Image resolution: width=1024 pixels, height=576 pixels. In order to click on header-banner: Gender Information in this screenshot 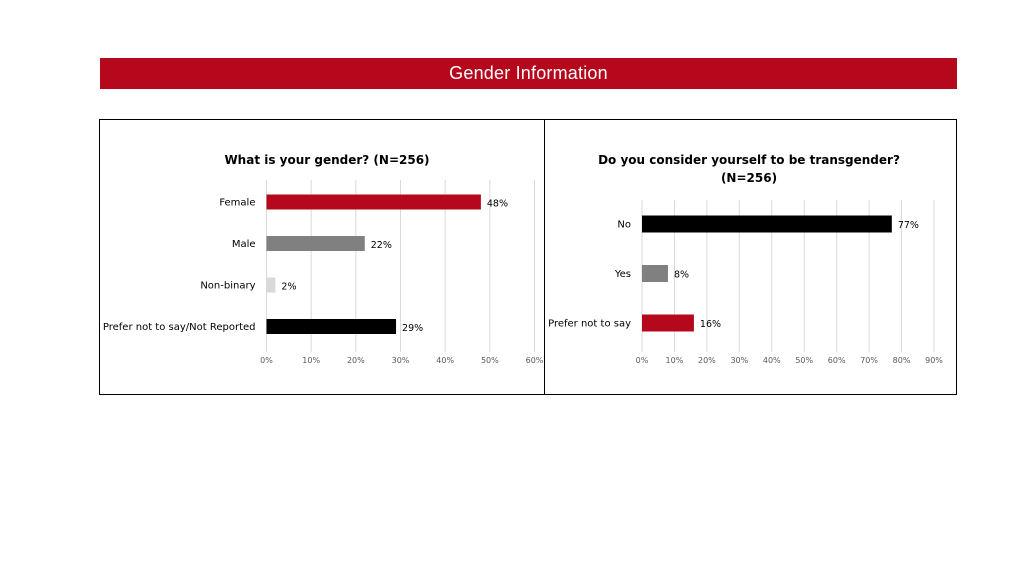, I will do `click(528, 73)`.